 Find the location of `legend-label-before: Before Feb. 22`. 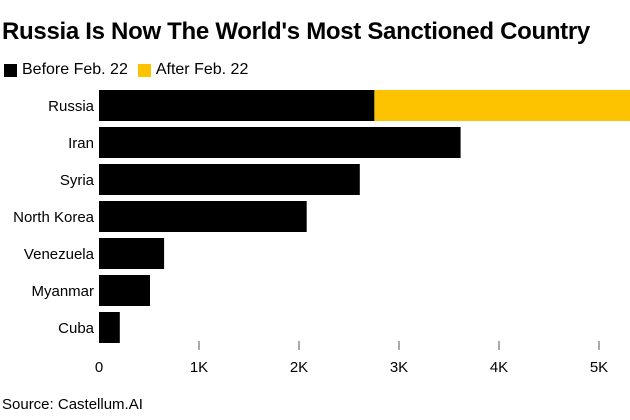

legend-label-before: Before Feb. 22 is located at coordinates (75, 69).